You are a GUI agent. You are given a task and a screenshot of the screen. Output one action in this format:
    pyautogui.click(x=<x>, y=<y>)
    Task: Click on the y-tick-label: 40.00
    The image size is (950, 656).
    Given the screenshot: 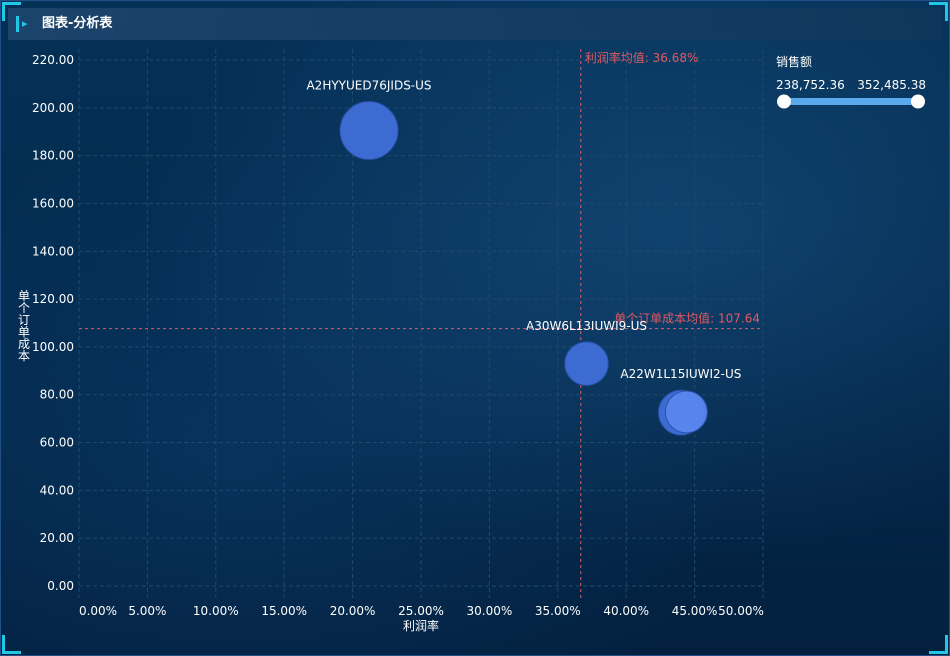 What is the action you would take?
    pyautogui.click(x=57, y=490)
    